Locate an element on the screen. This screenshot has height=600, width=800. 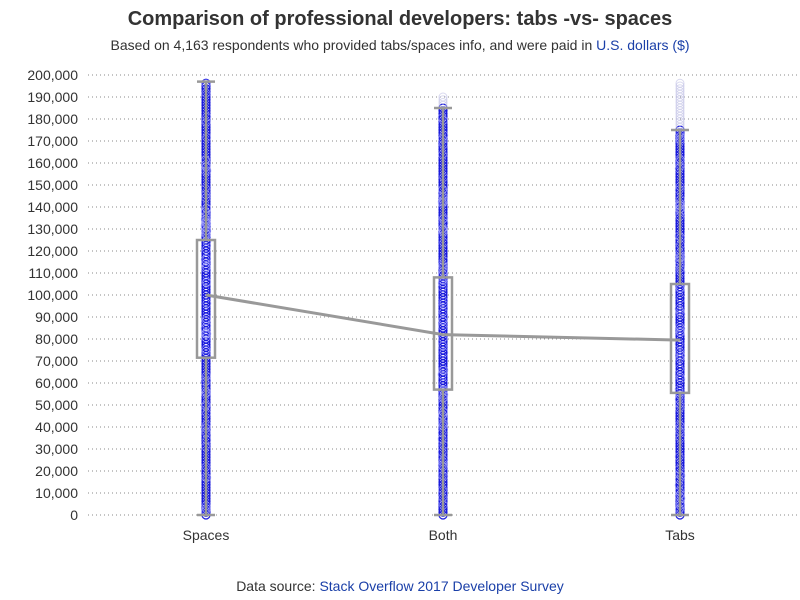
x-tick-label: Spaces is located at coordinates (206, 535).